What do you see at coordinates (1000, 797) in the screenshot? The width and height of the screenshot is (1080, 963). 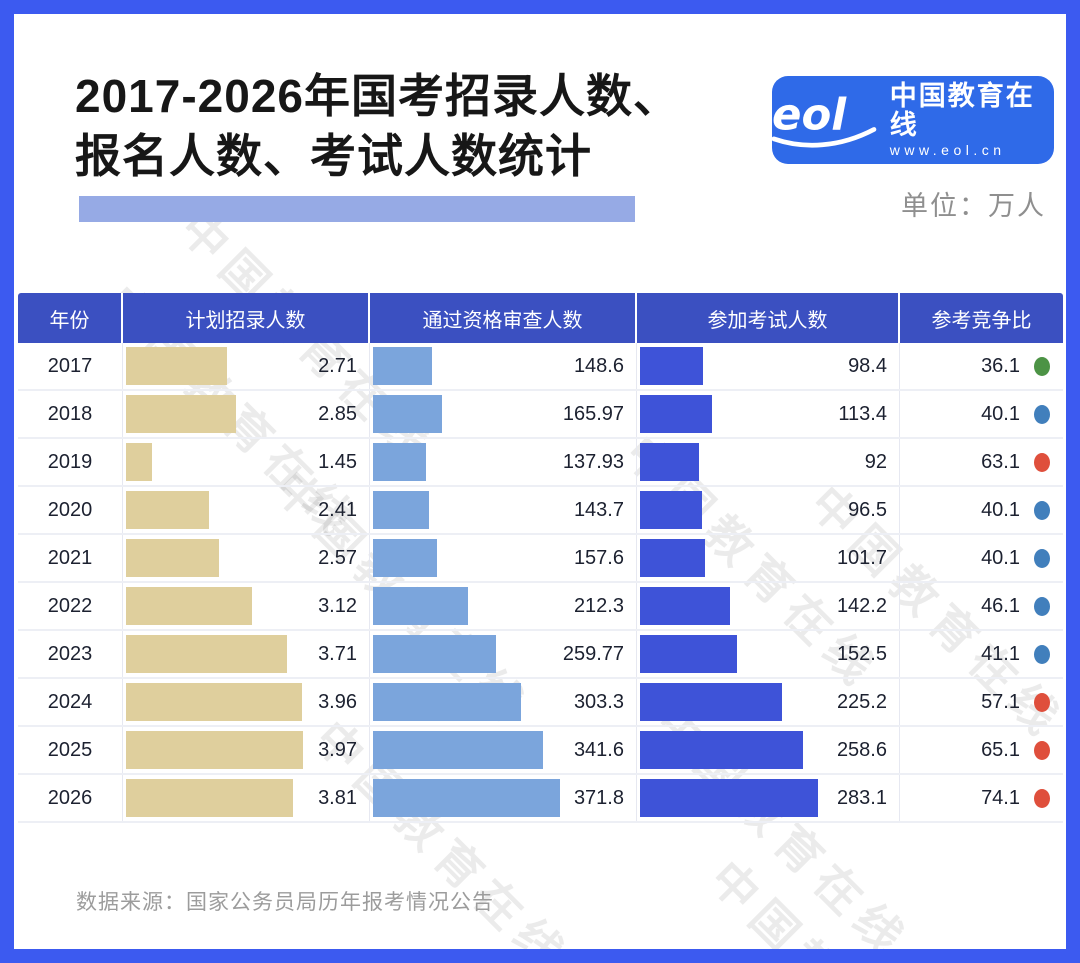 I see `ratio-value: 74.1` at bounding box center [1000, 797].